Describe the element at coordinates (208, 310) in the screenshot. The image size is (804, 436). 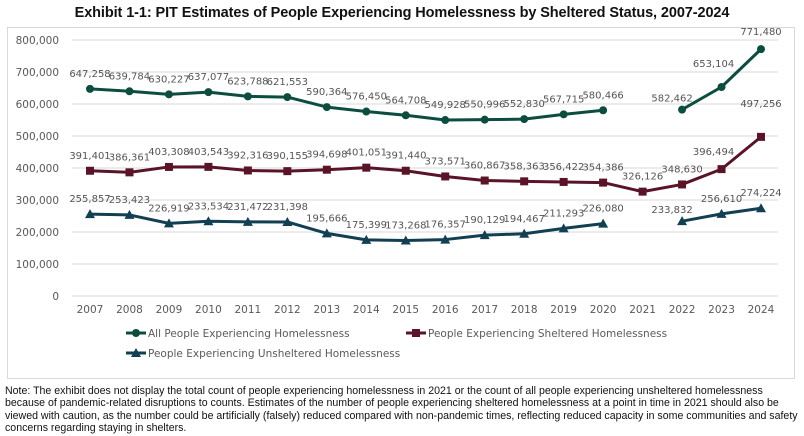
I see `x-tick-label: 2010` at that location.